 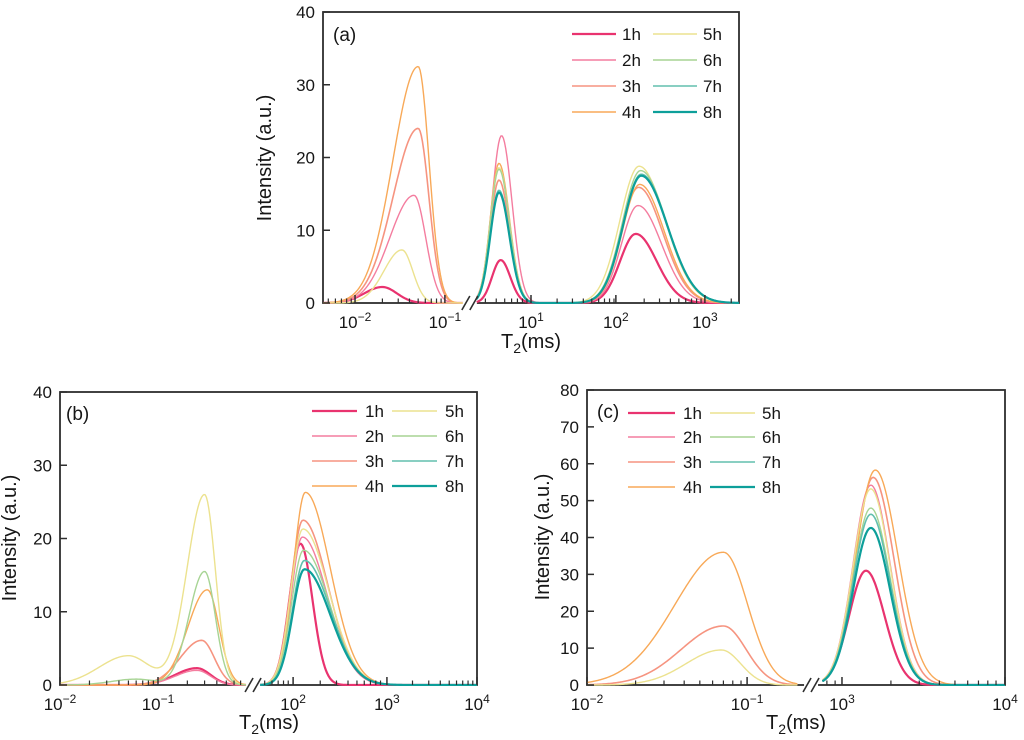 I want to click on y-axis-a: 0 10 20 30 40, so click(x=313, y=158).